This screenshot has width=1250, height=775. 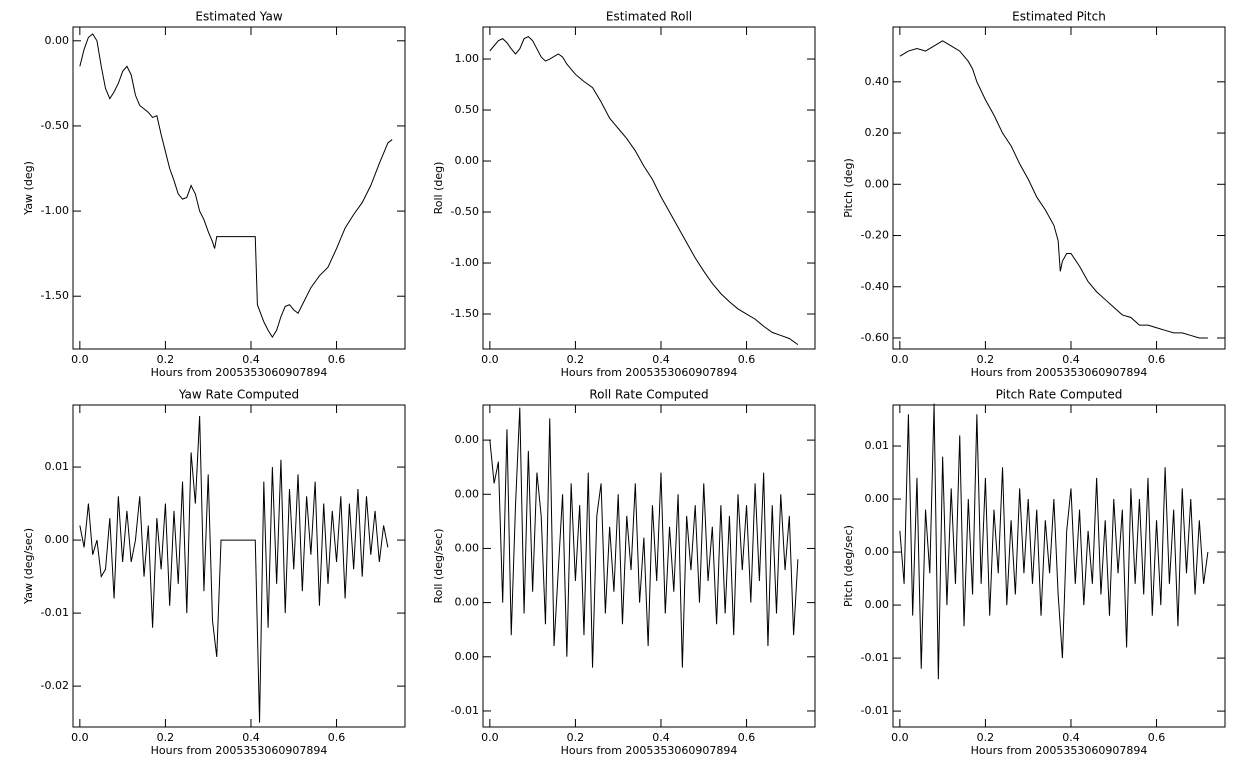 What do you see at coordinates (438, 565) in the screenshot?
I see `y-axis-label: Roll (deg/sec)` at bounding box center [438, 565].